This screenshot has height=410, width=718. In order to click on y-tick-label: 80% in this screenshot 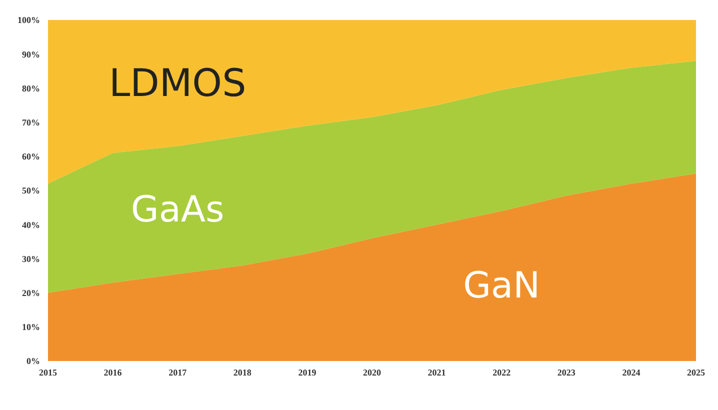, I will do `click(31, 88)`.